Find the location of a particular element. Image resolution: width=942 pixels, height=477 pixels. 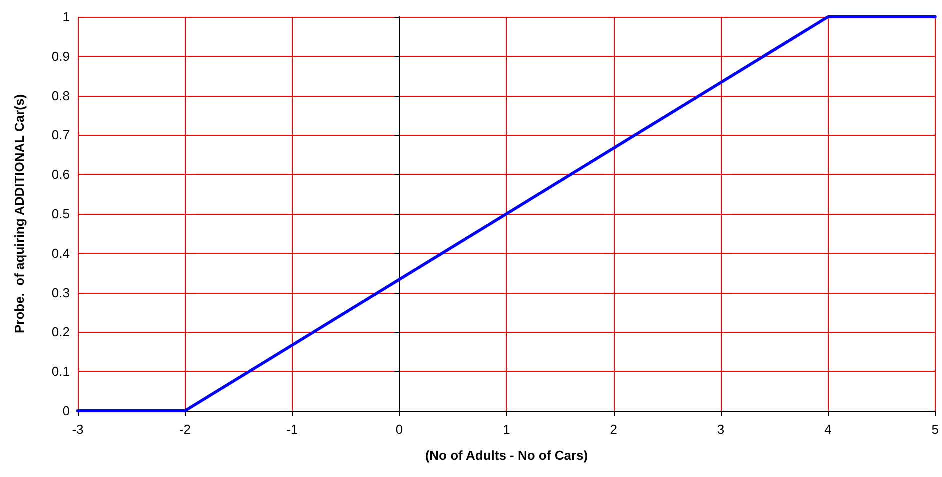

y-tick-label: 0.9 is located at coordinates (61, 56).